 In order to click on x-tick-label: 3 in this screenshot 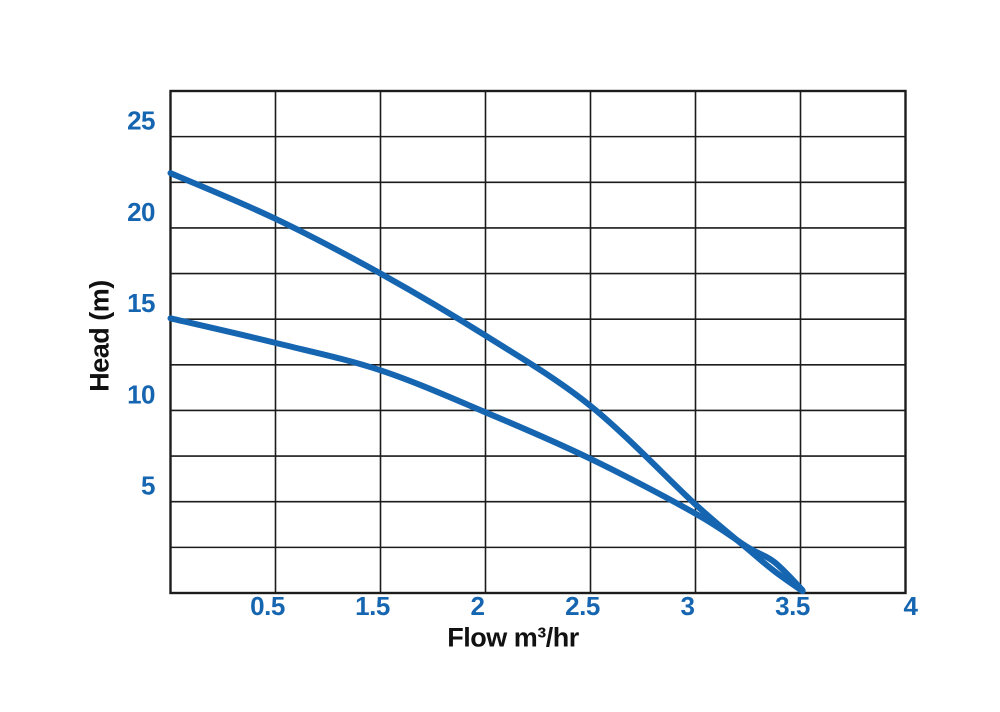, I will do `click(688, 606)`.